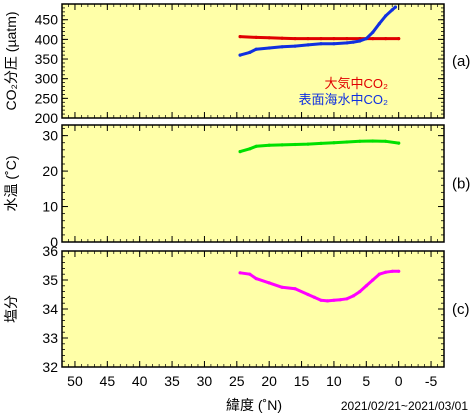 This screenshot has height=417, width=472. What do you see at coordinates (431, 381) in the screenshot?
I see `x-tick-label: -5` at bounding box center [431, 381].